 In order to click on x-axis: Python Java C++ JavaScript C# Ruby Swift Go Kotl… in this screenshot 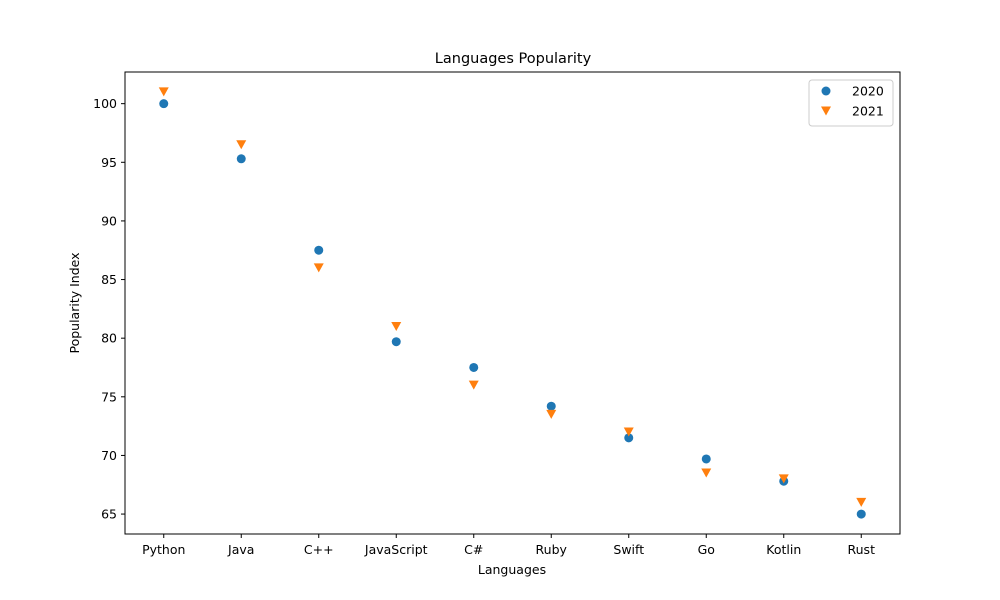, I will do `click(508, 545)`.